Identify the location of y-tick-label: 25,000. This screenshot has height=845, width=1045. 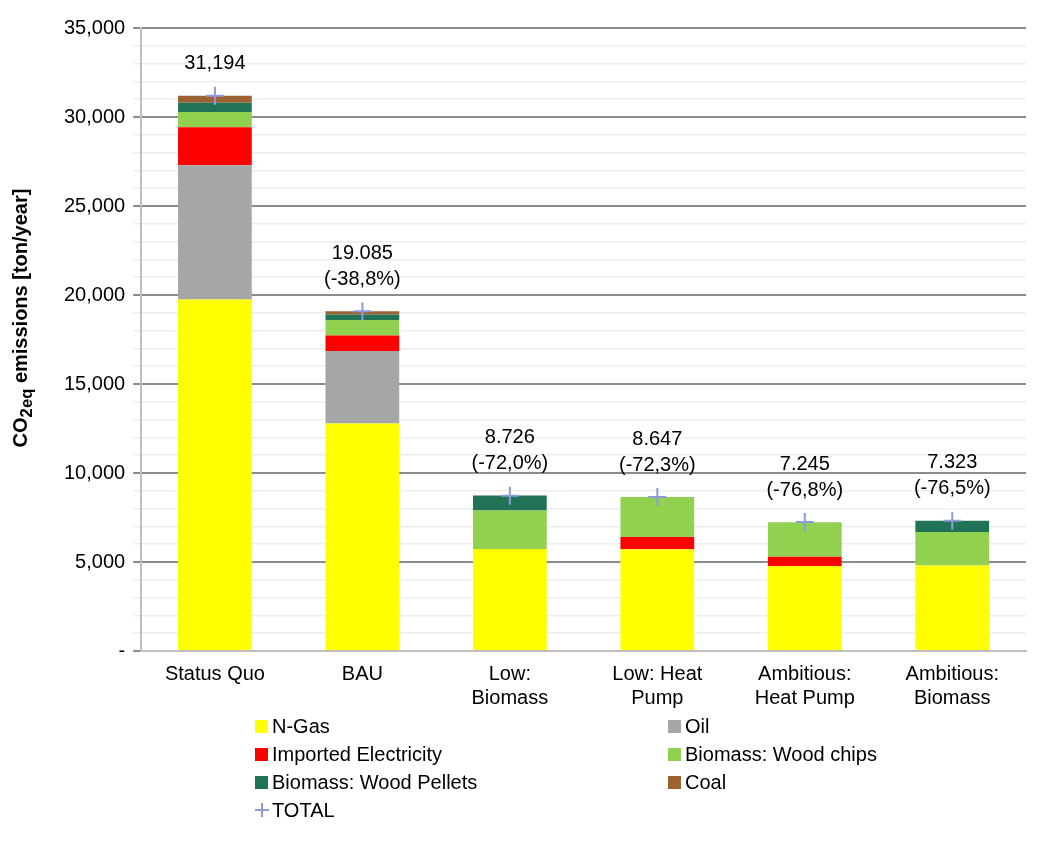
(95, 204).